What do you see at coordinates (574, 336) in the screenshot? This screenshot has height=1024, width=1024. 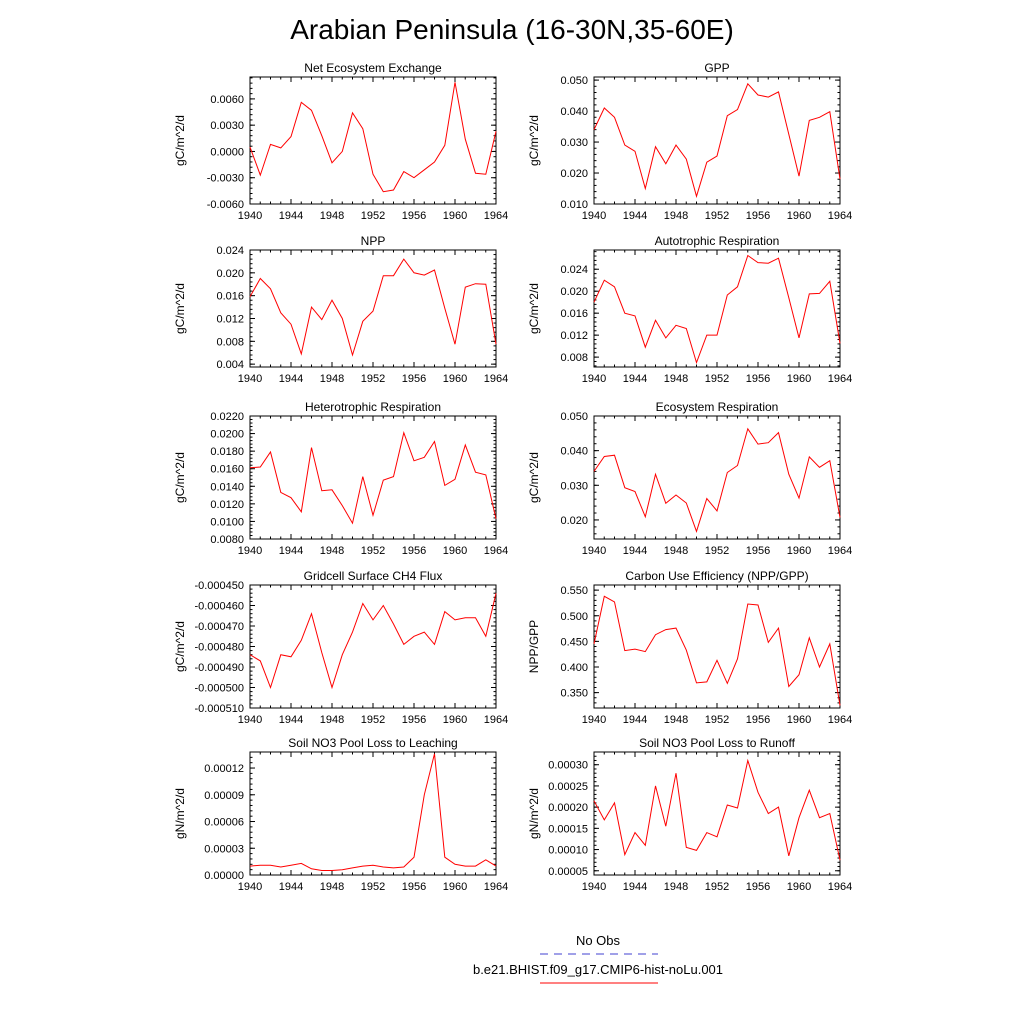 I see `y-tick-label: 0.012` at bounding box center [574, 336].